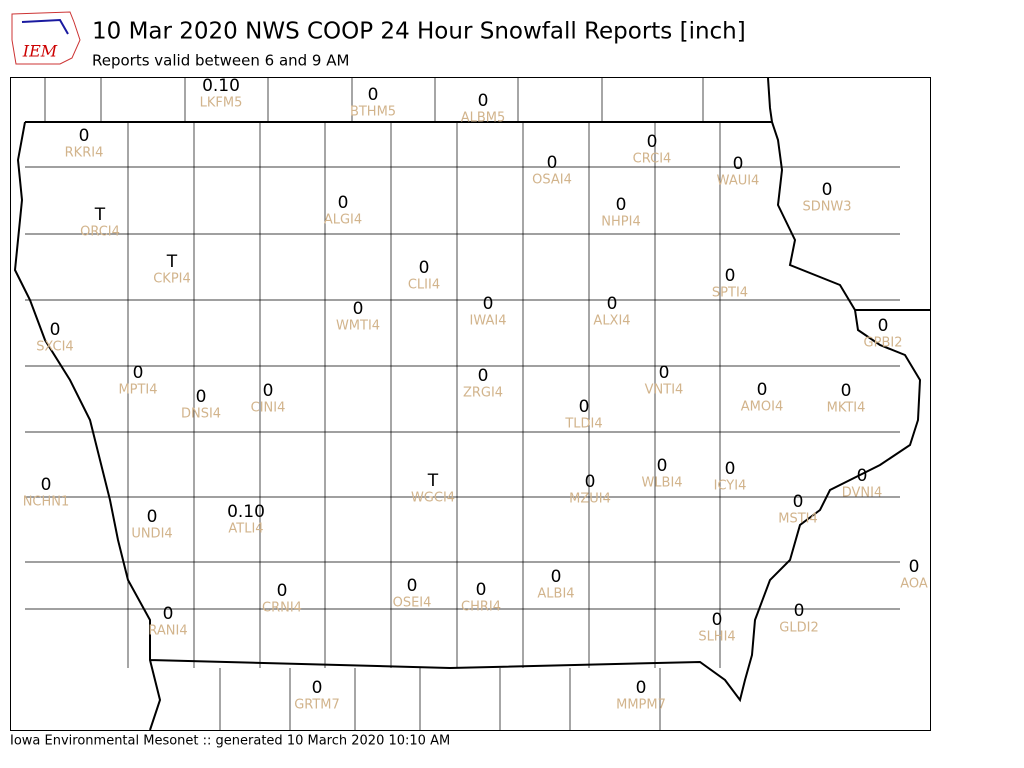 The width and height of the screenshot is (1024, 768). I want to click on station-id: BTHM5, so click(373, 112).